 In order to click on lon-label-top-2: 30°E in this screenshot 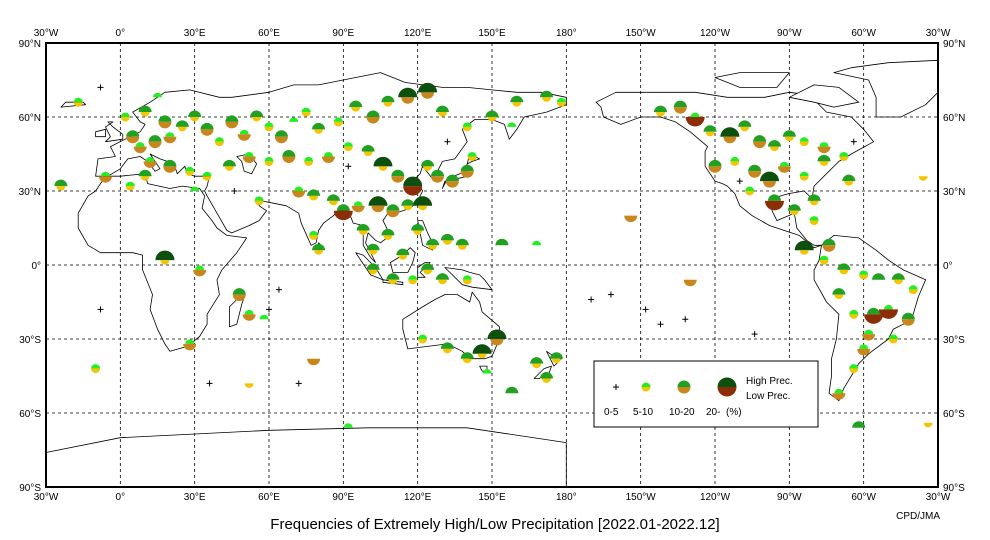, I will do `click(195, 33)`.